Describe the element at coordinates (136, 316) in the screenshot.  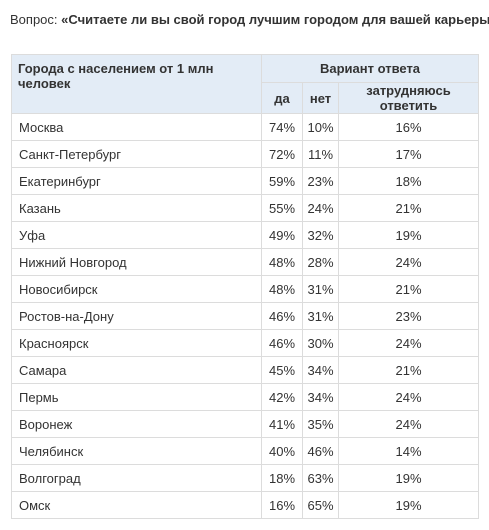
I see `city-cell: Ростов-на-Дону` at that location.